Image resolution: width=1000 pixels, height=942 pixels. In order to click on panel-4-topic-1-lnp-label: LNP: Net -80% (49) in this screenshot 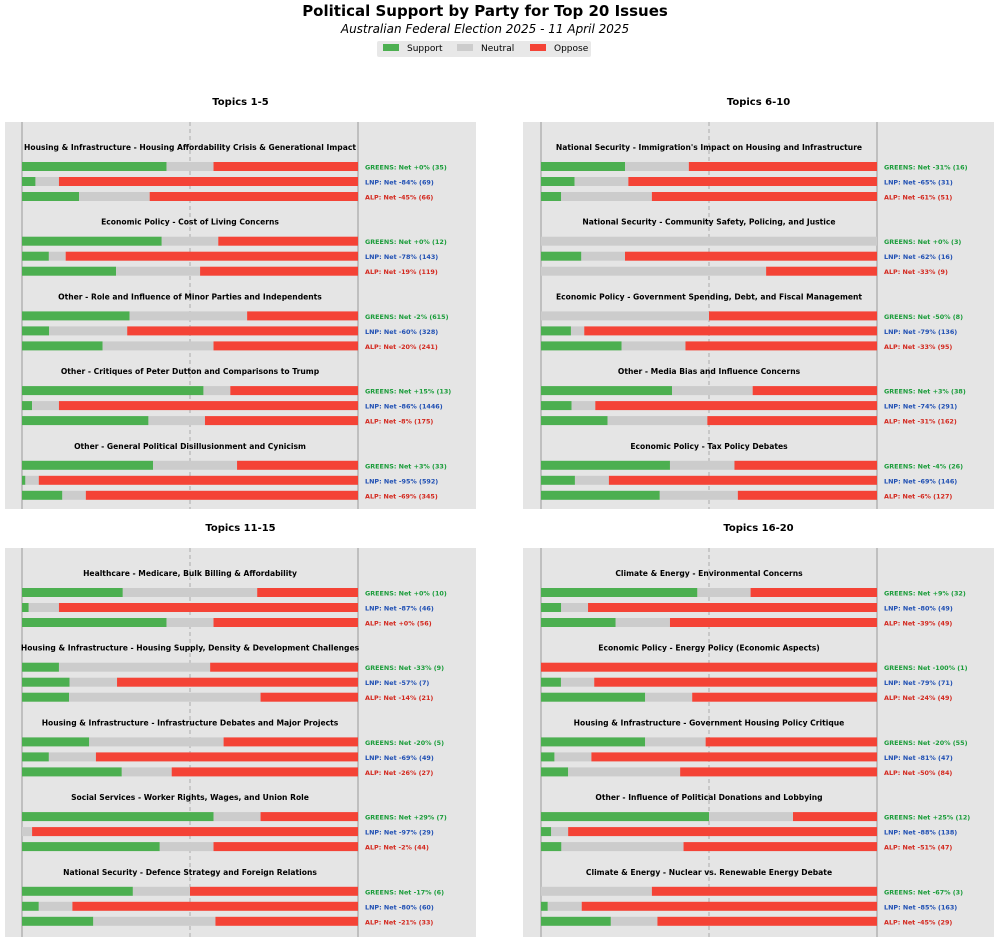, I will do `click(918, 609)`.